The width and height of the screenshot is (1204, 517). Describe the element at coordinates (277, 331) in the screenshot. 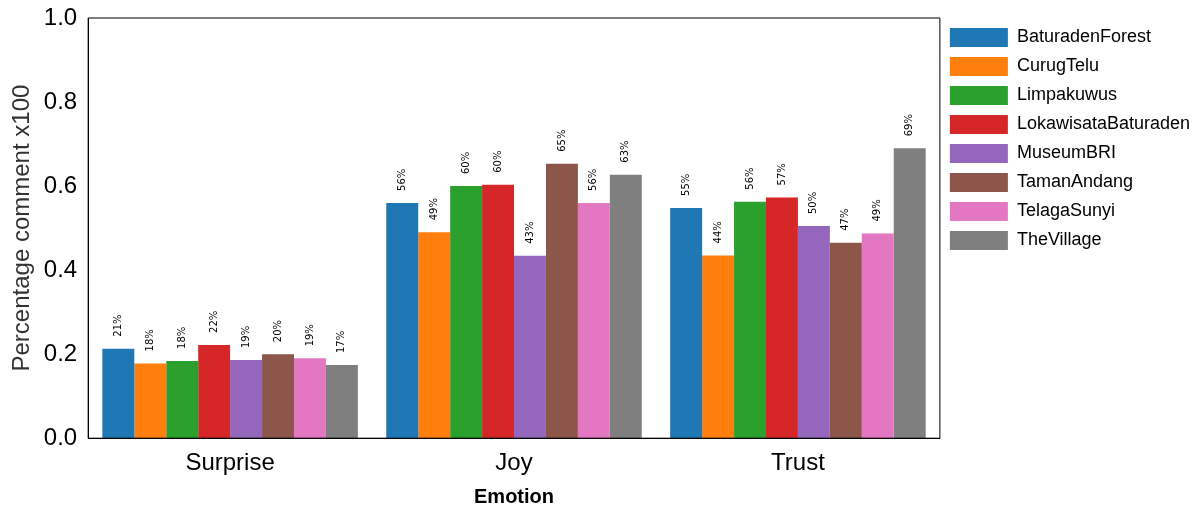

I see `data-label: 20%` at that location.